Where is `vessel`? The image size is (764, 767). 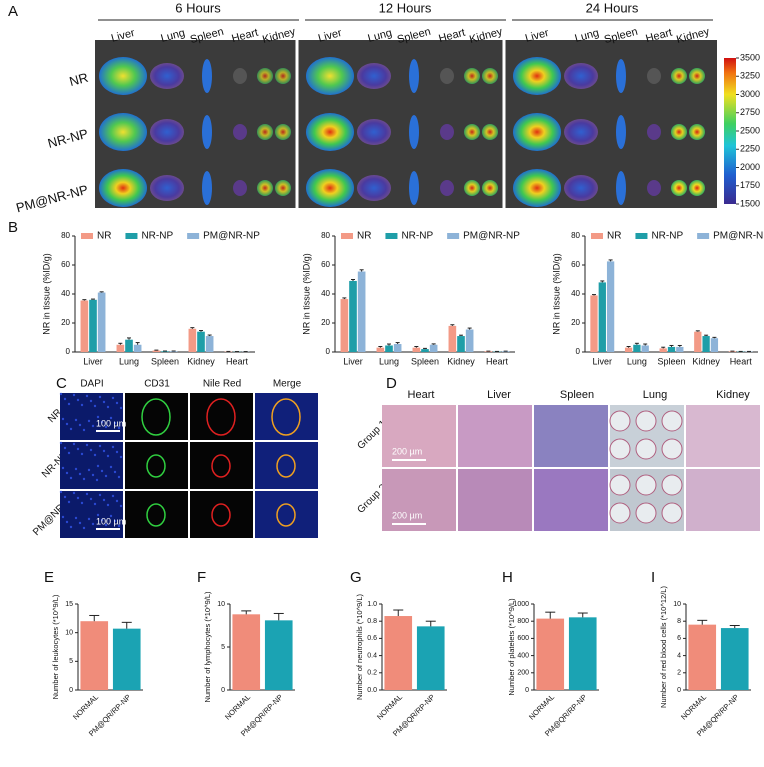
vessel is located at coordinates (221, 515).